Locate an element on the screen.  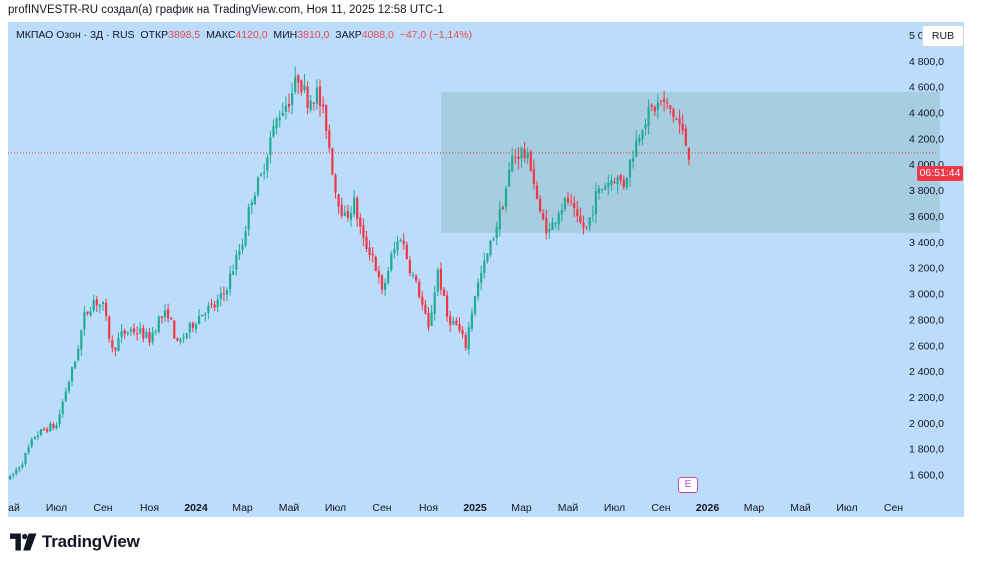
earnings-marker: E is located at coordinates (688, 485).